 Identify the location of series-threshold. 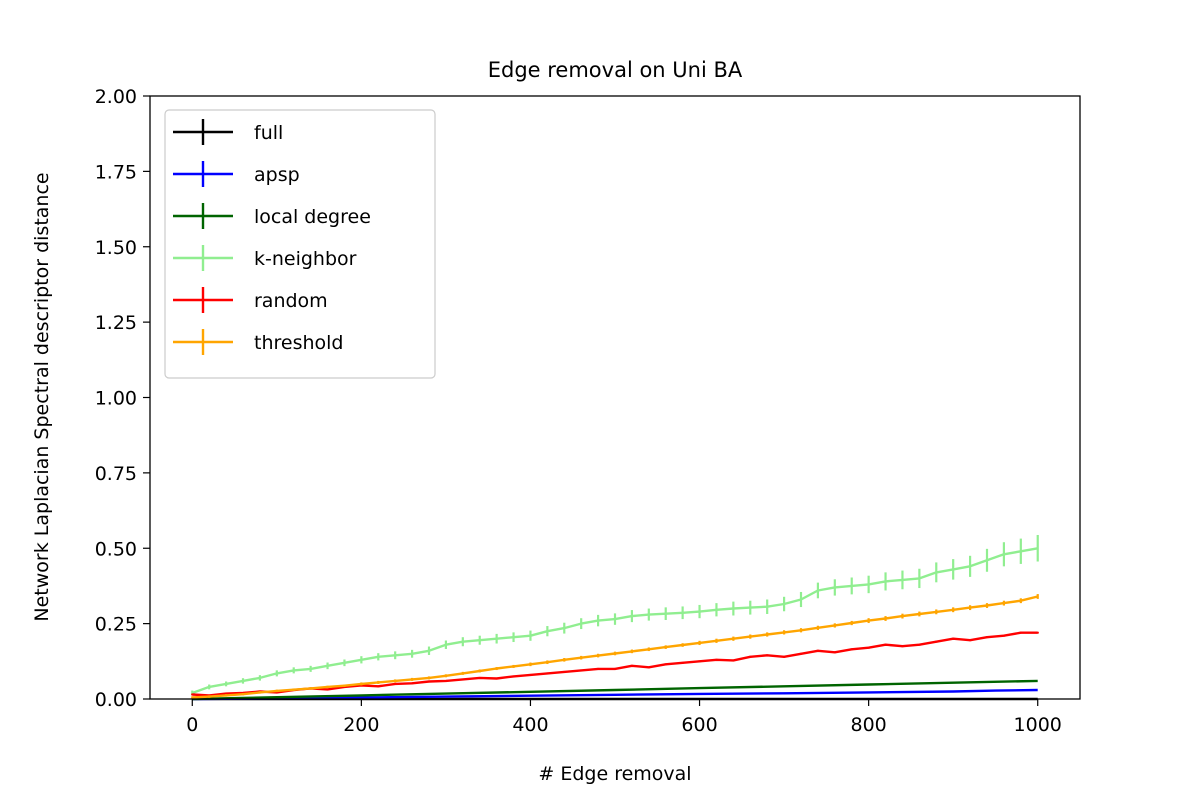
(615, 646).